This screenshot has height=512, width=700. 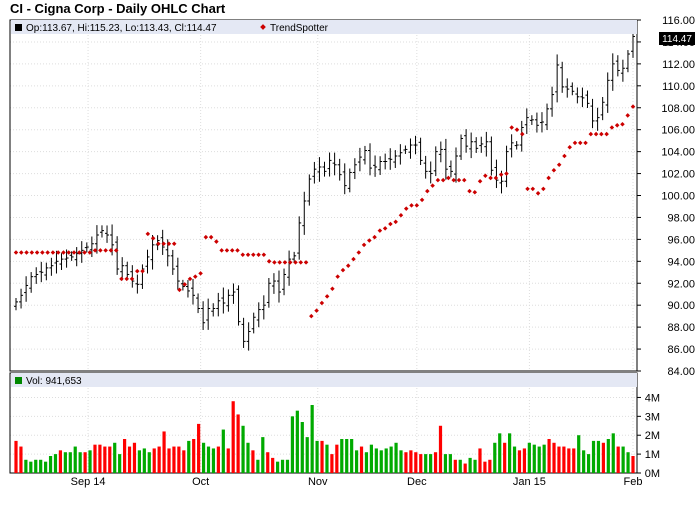 I want to click on volume-y-tick-label: 3M, so click(x=652, y=417).